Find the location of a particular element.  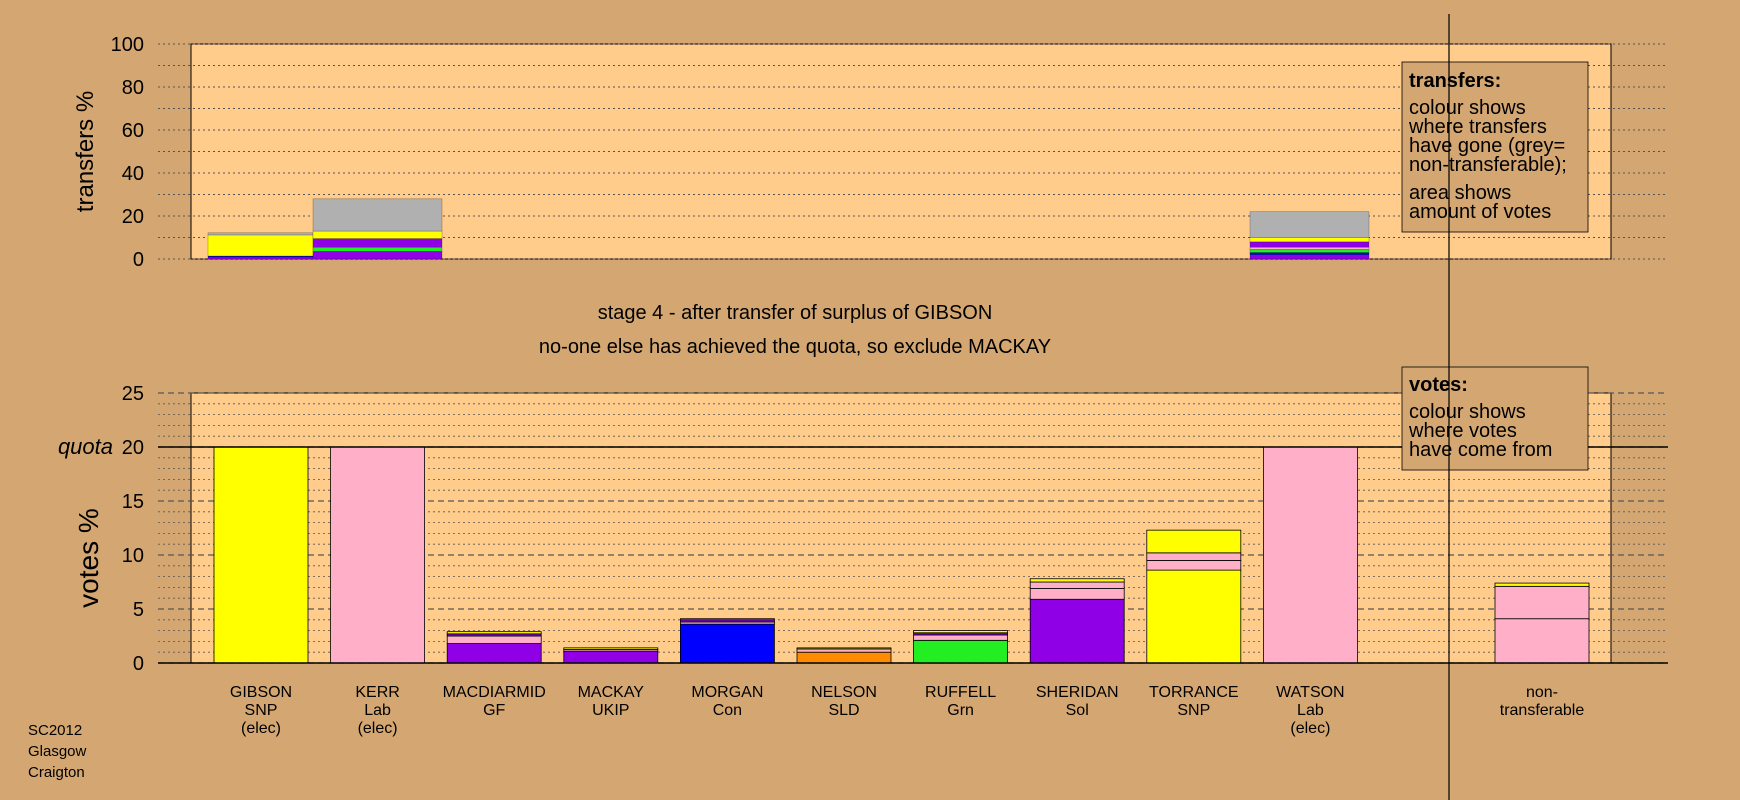

votes-legend-title: votes: is located at coordinates (1438, 385).